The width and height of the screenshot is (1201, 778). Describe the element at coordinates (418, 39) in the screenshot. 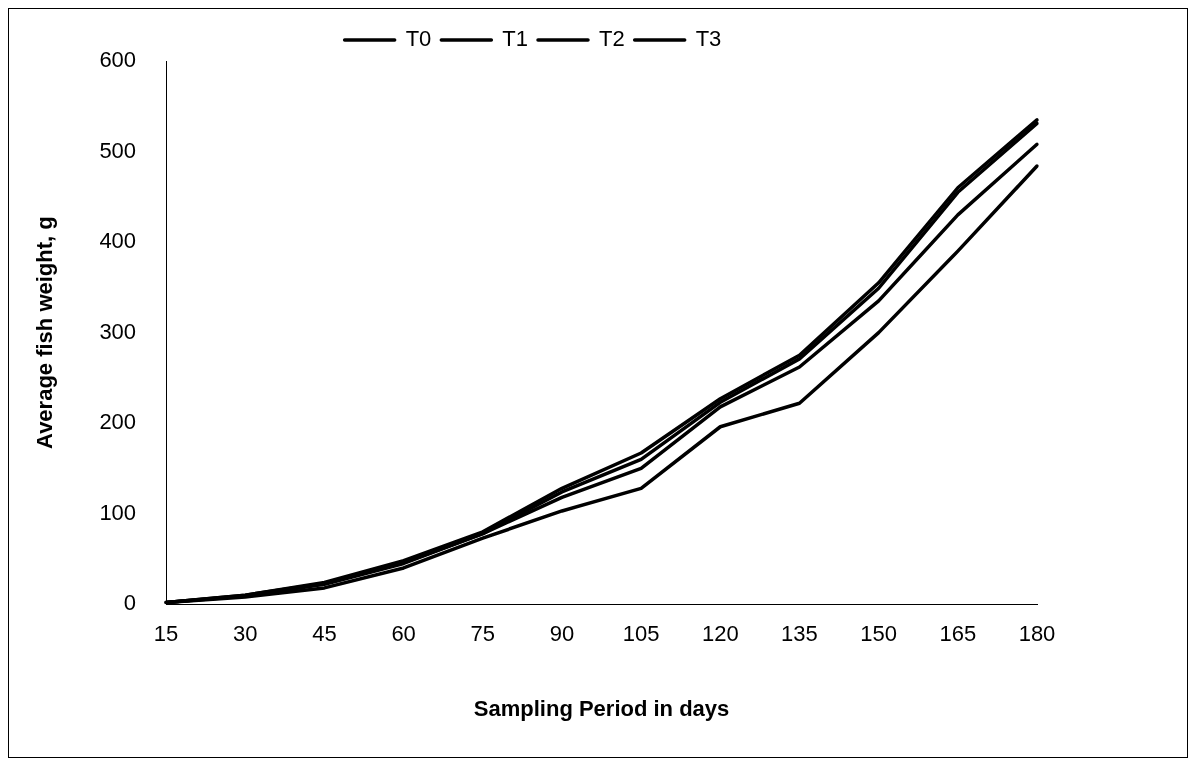

I see `legend-label: T0` at that location.